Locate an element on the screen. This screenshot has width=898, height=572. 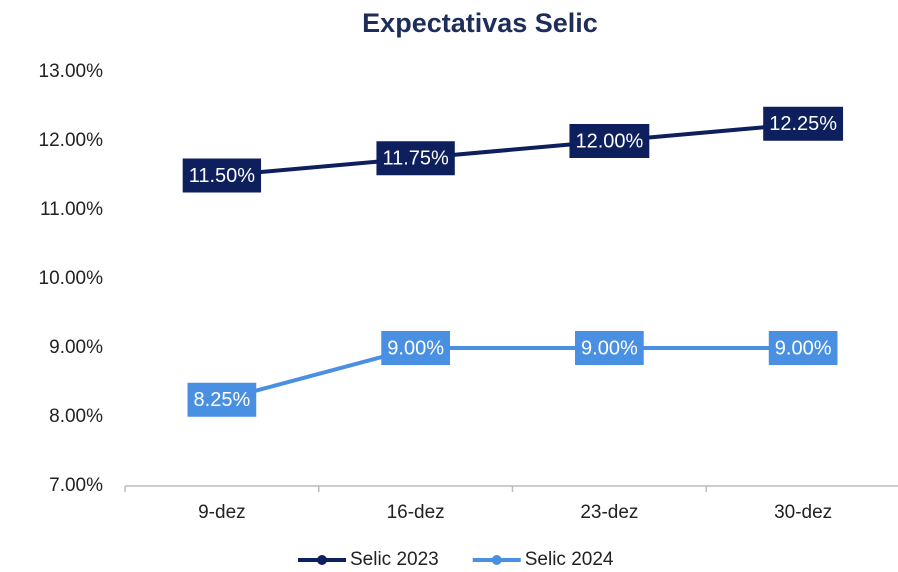
y-tick-label: 11.00% is located at coordinates (71, 209).